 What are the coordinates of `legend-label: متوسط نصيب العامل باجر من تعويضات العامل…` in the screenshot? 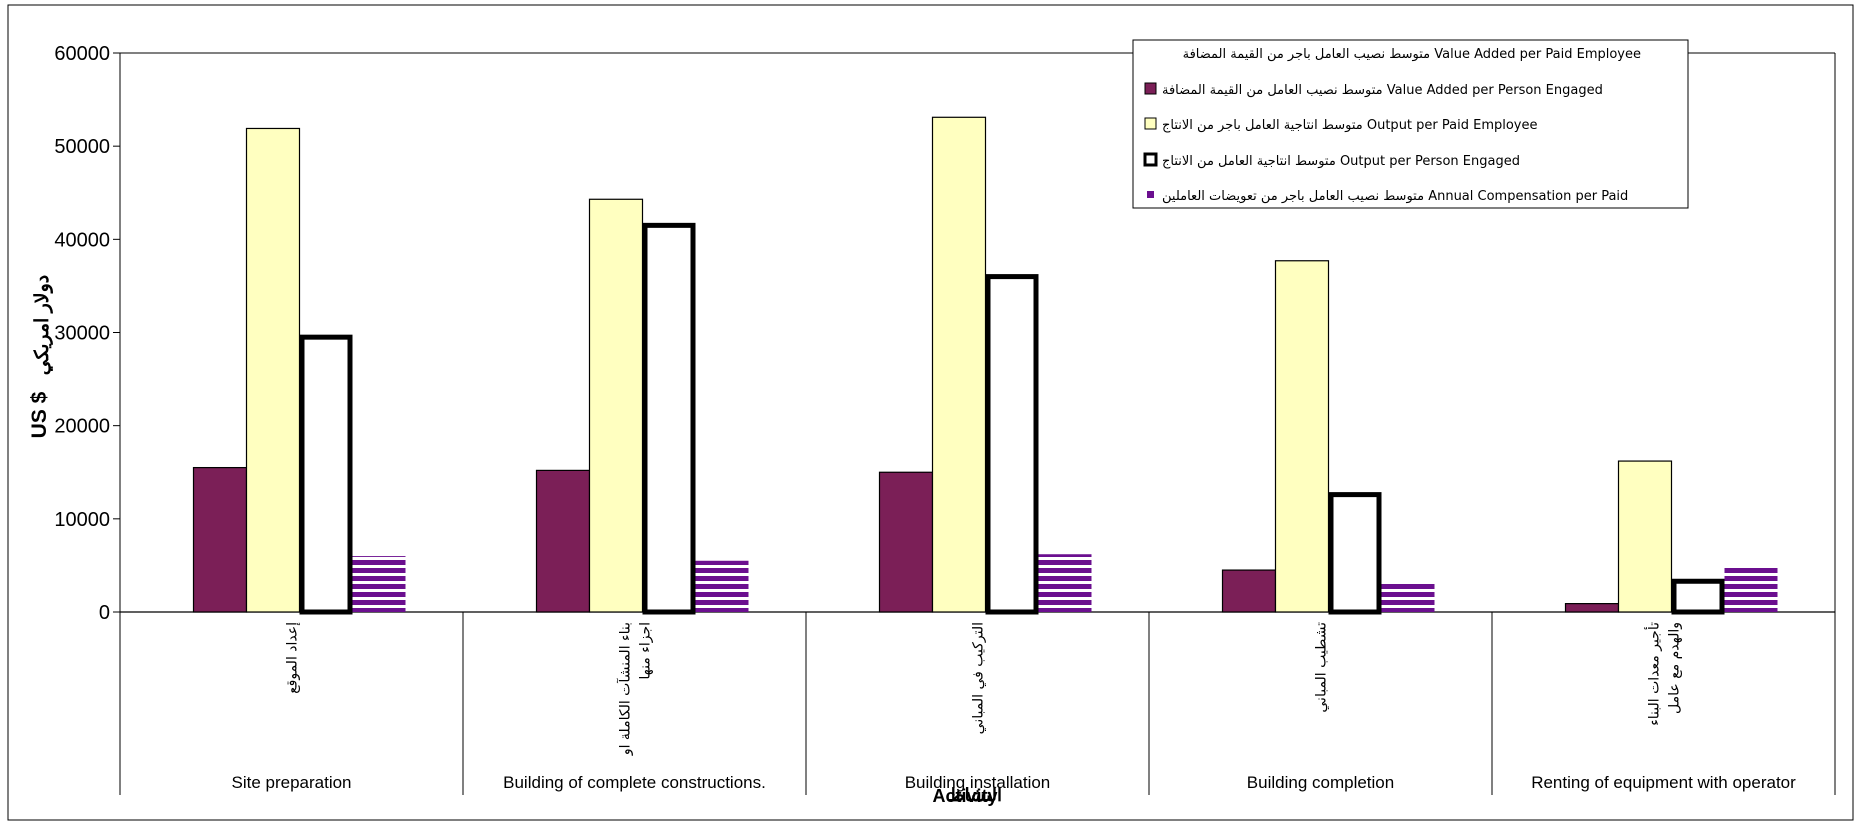 It's located at (1395, 196).